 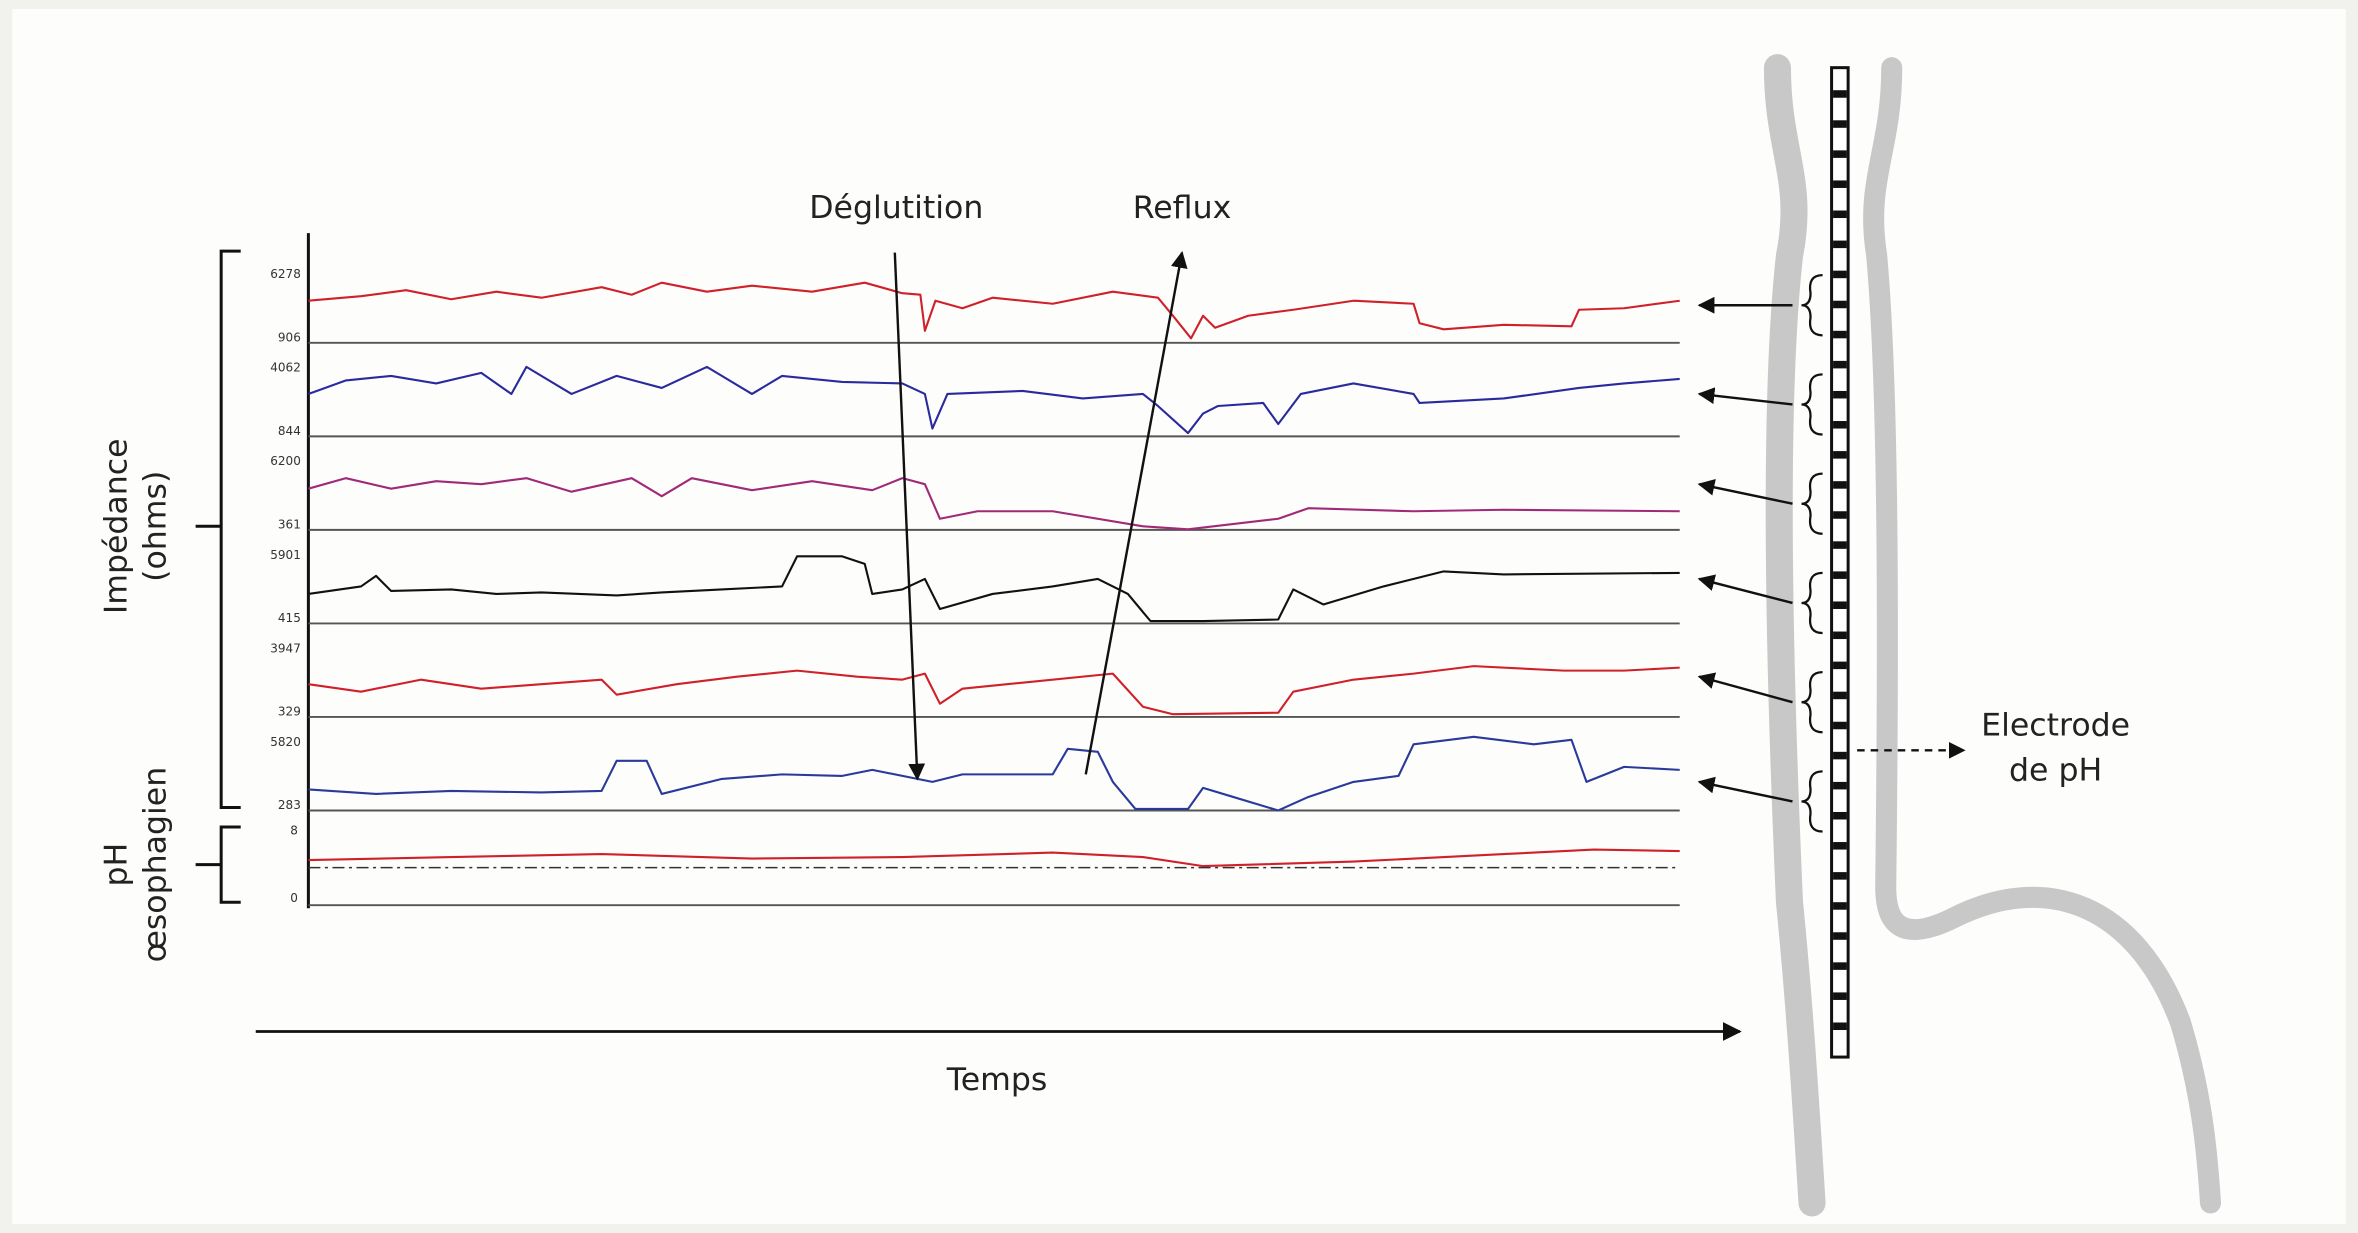 I want to click on impedance-bracket, so click(x=218, y=576).